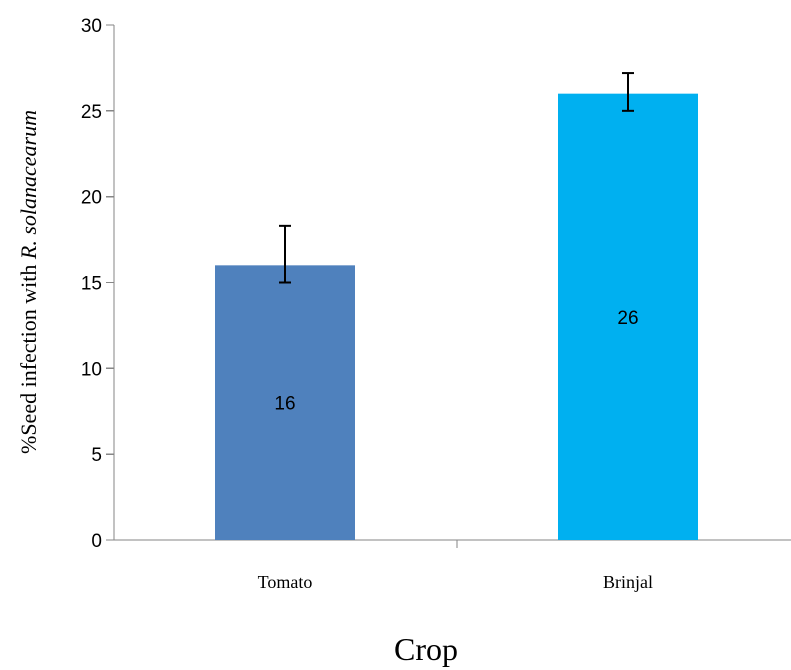 This screenshot has width=791, height=670. What do you see at coordinates (91, 284) in the screenshot?
I see `y-tick-label: 15` at bounding box center [91, 284].